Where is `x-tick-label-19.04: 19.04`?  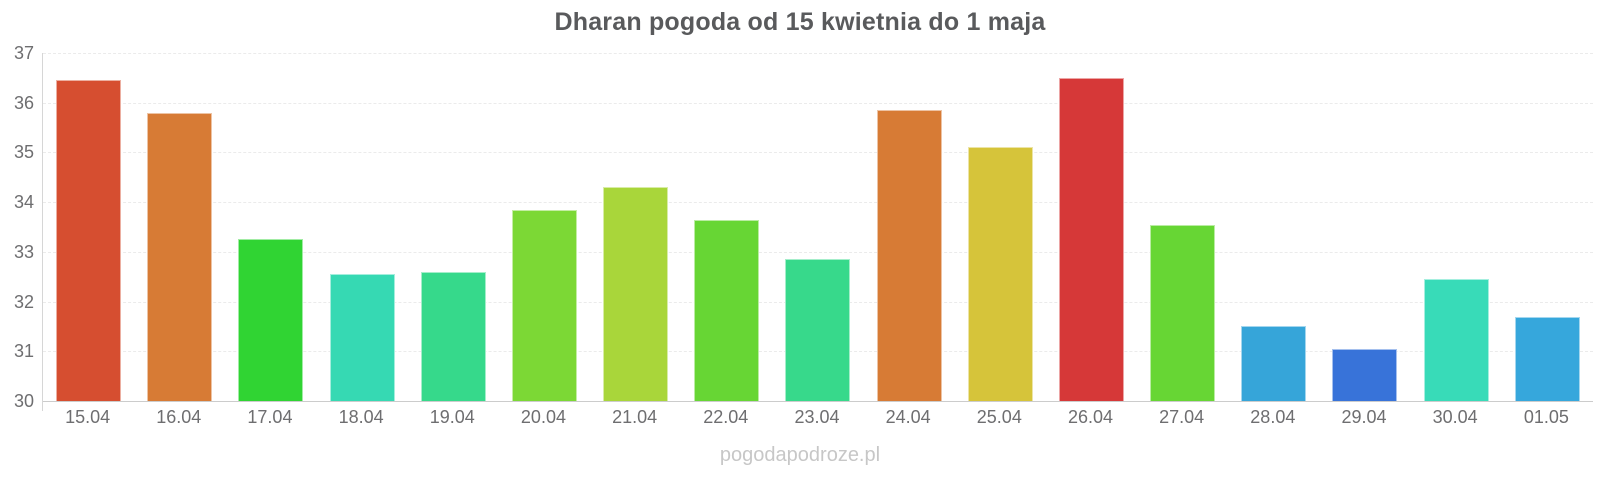 x-tick-label-19.04: 19.04 is located at coordinates (452, 417).